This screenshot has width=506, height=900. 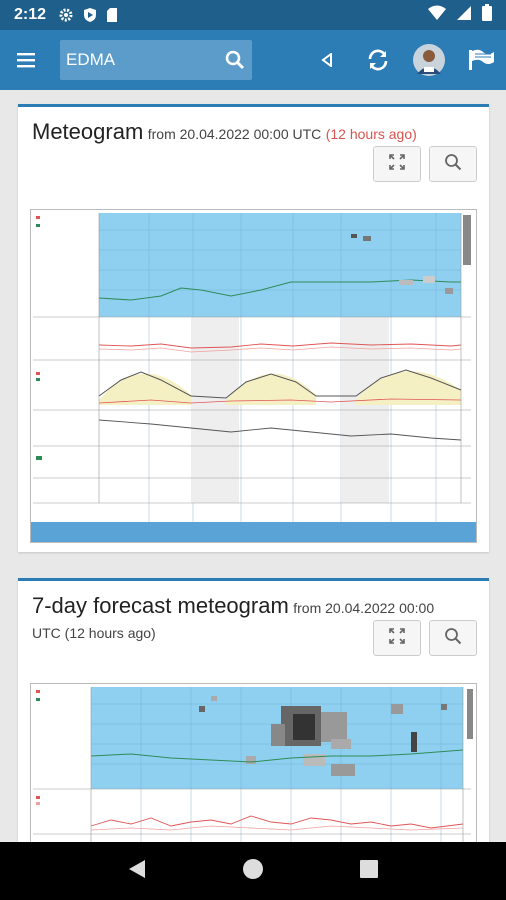 I want to click on card-subtitle-line2: UTC (12 hours ago), so click(x=94, y=633).